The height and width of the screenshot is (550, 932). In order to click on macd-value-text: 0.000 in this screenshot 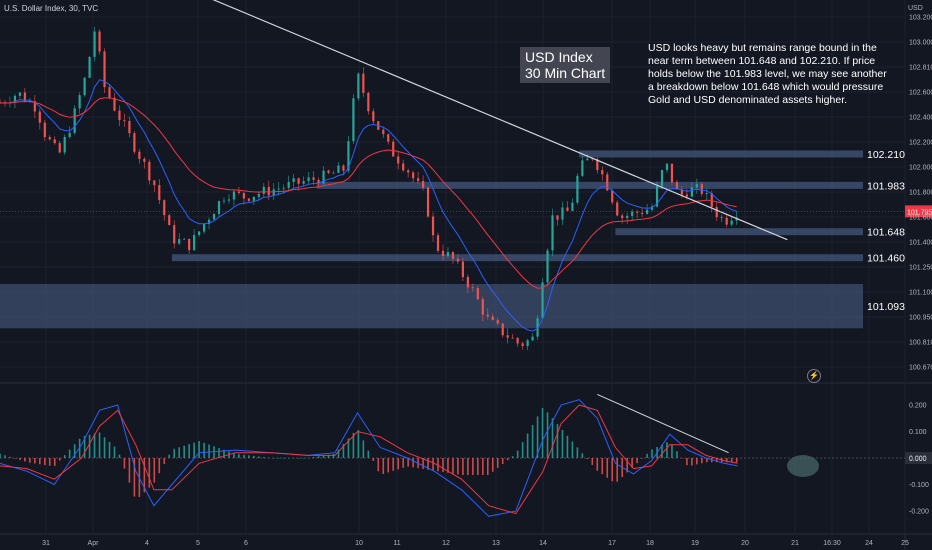, I will do `click(918, 459)`.